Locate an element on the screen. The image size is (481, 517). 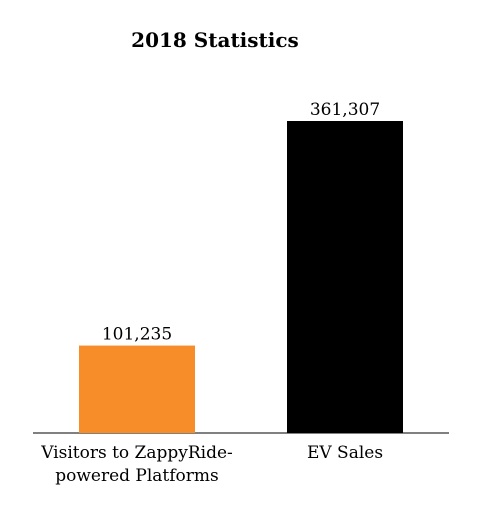
data-label-1: 101,235 is located at coordinates (137, 335).